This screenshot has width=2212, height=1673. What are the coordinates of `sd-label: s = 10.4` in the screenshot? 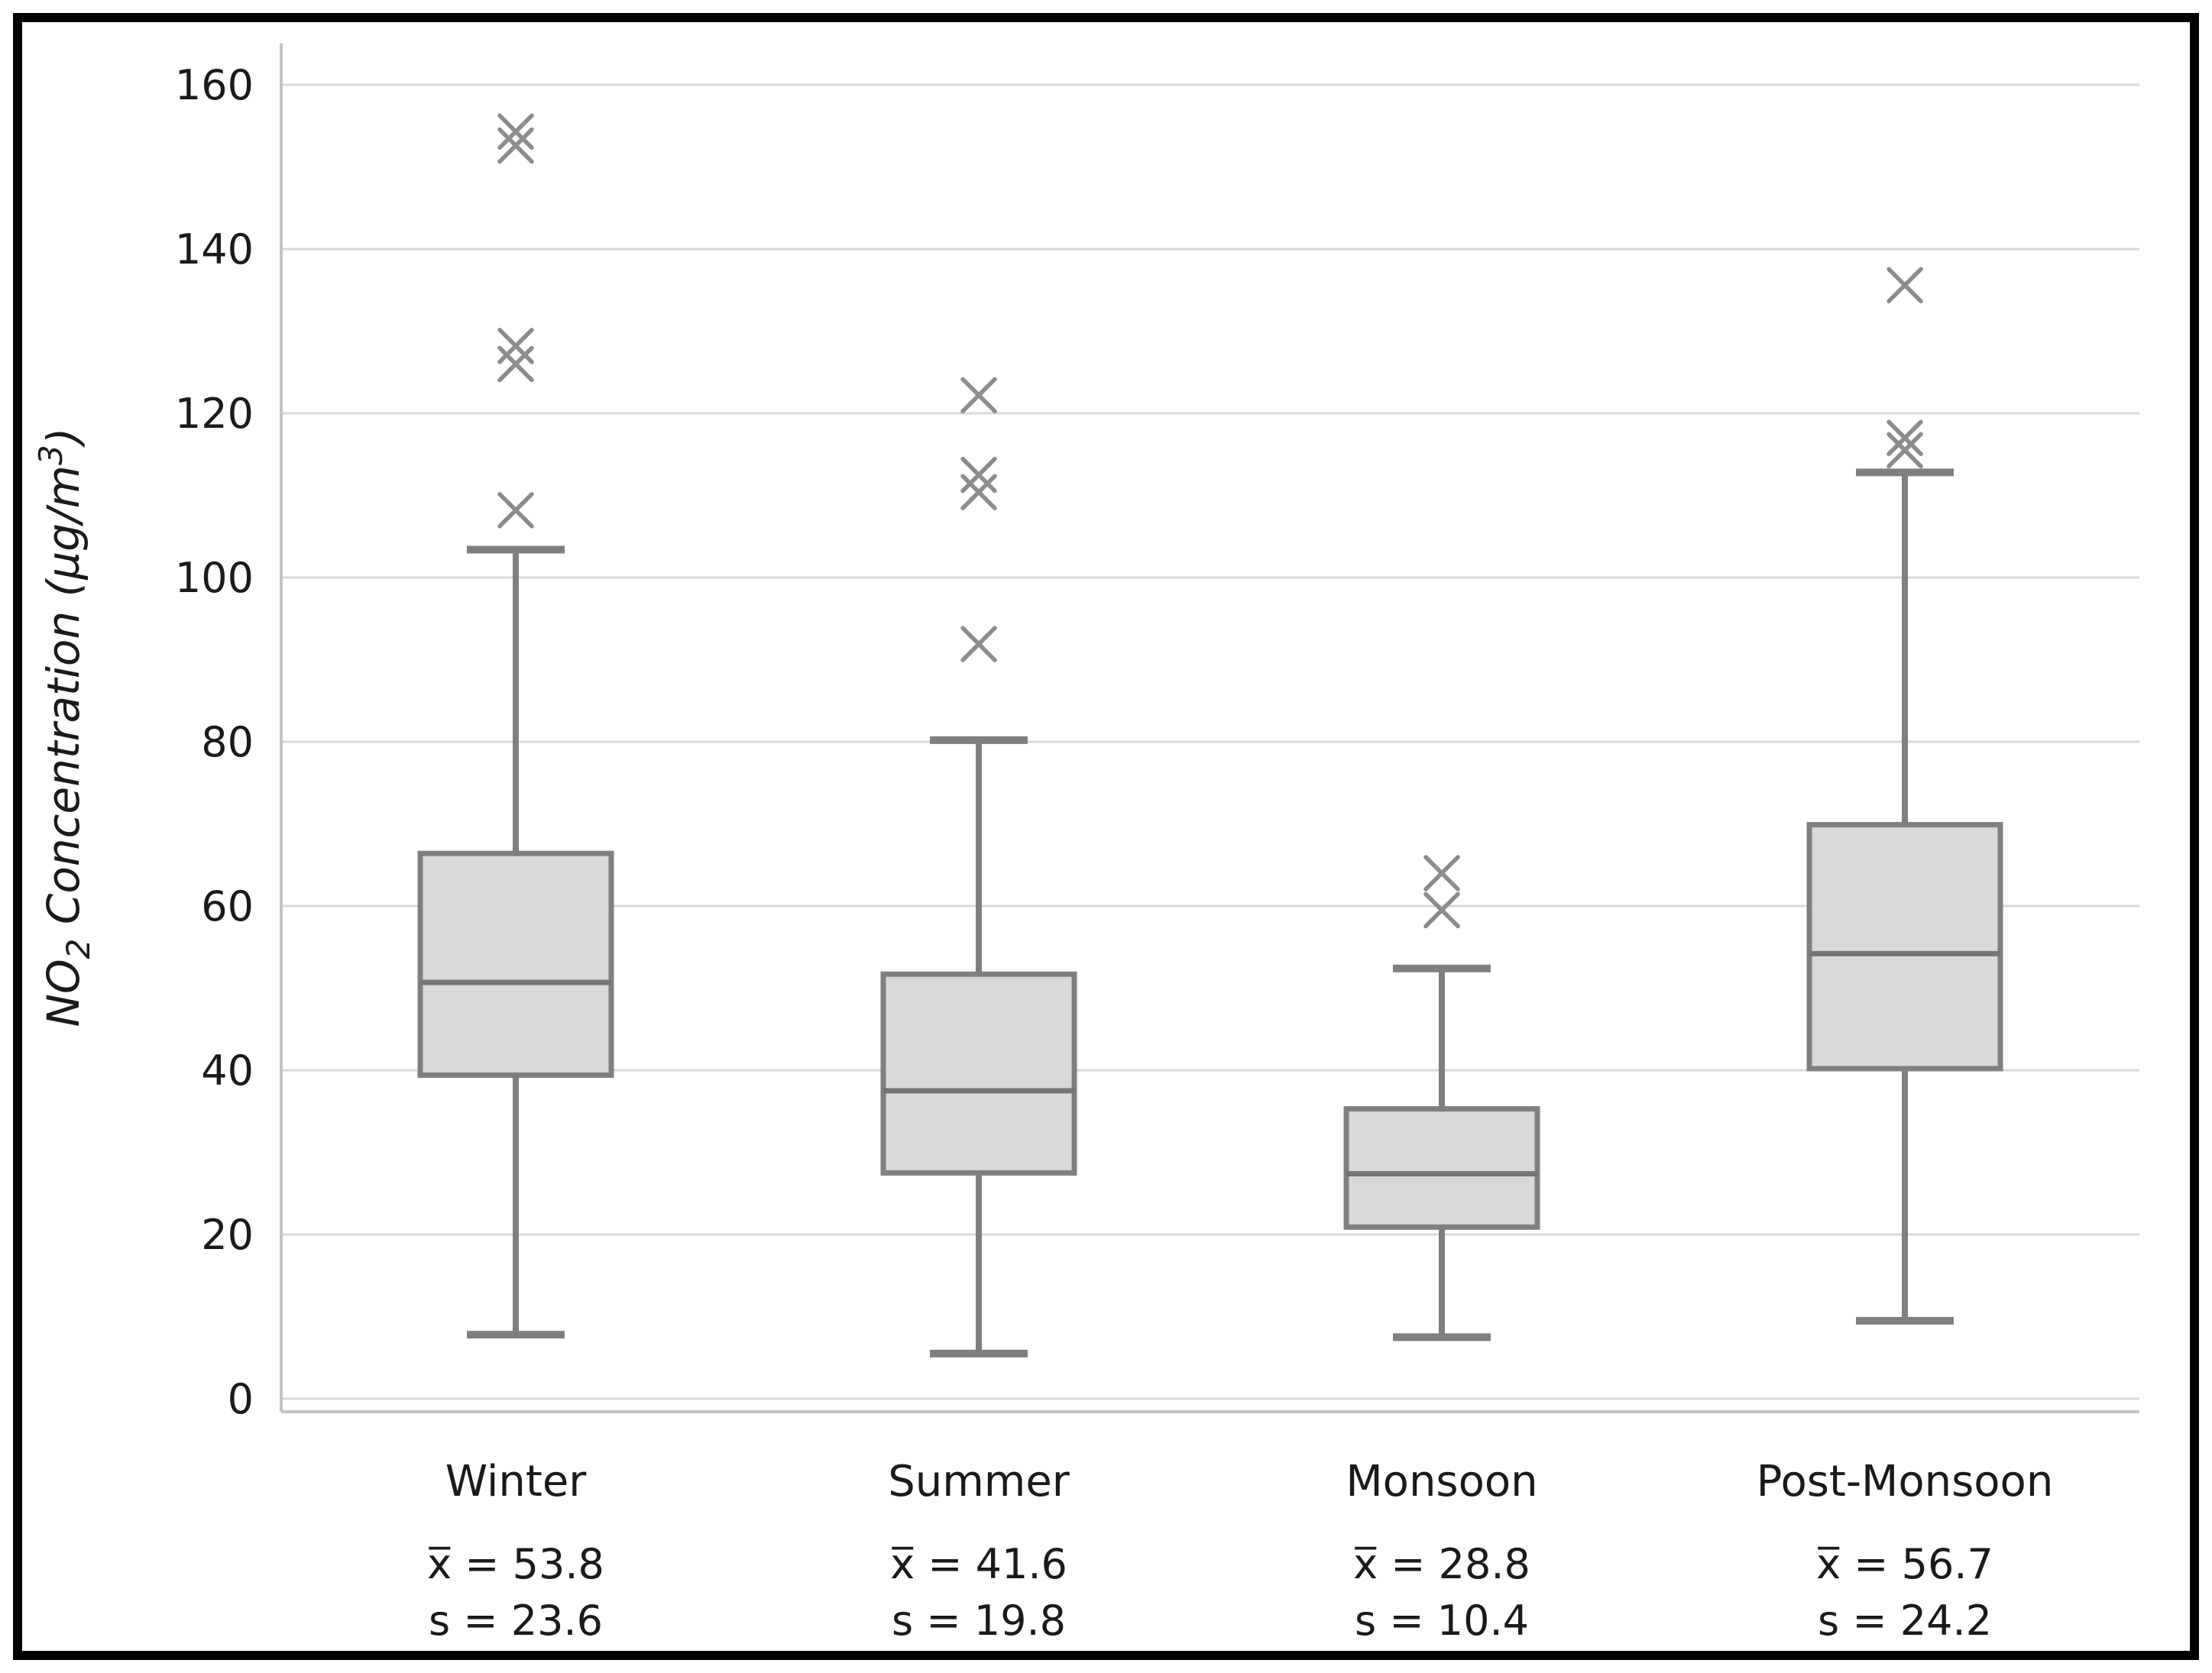 It's located at (1442, 1621).